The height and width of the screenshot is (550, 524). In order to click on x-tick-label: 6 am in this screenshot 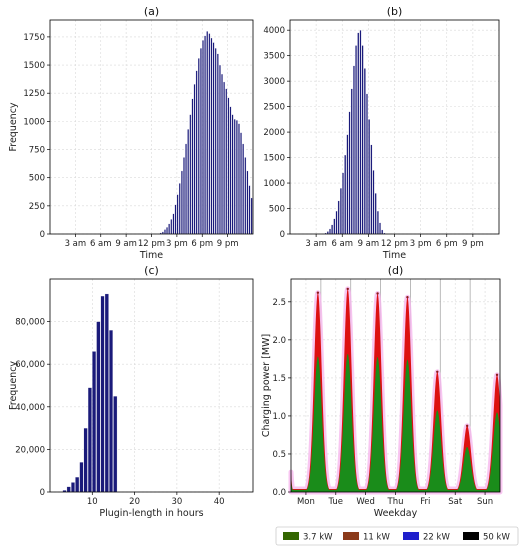, I will do `click(342, 244)`.